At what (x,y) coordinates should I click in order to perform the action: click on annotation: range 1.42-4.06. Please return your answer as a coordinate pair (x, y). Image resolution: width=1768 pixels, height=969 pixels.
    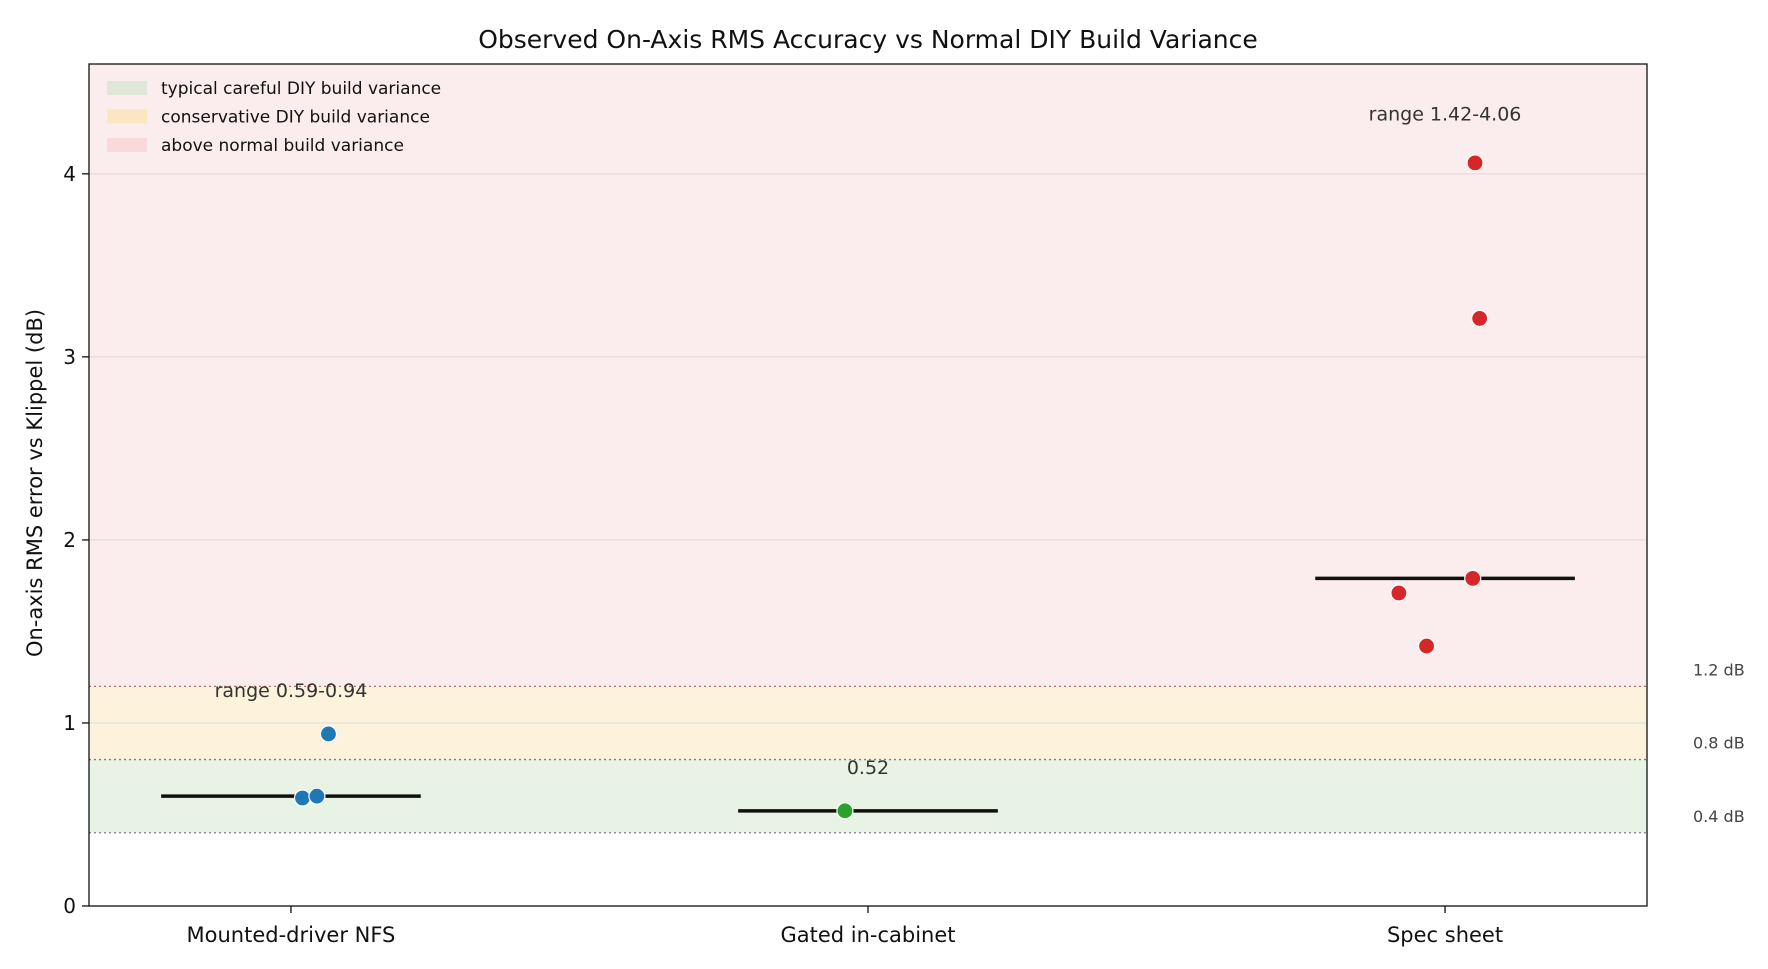
    Looking at the image, I should click on (1445, 114).